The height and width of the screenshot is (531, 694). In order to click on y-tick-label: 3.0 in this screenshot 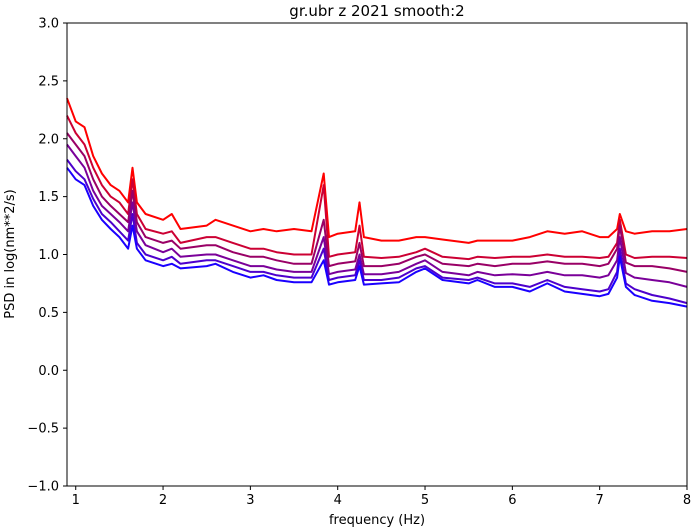, I will do `click(48, 24)`.